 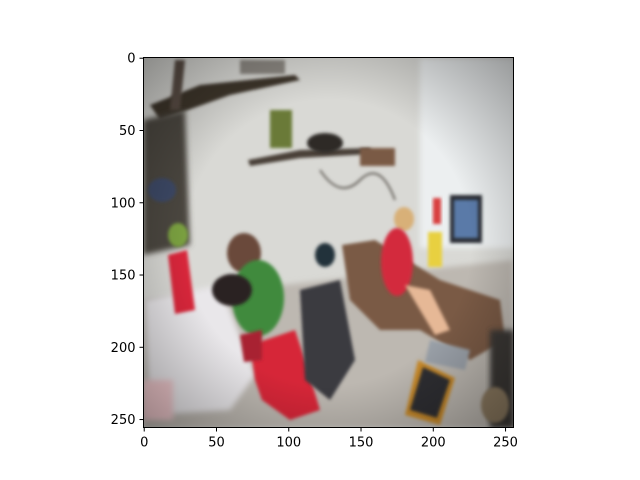 What do you see at coordinates (123, 203) in the screenshot?
I see `y-tick-label: 100` at bounding box center [123, 203].